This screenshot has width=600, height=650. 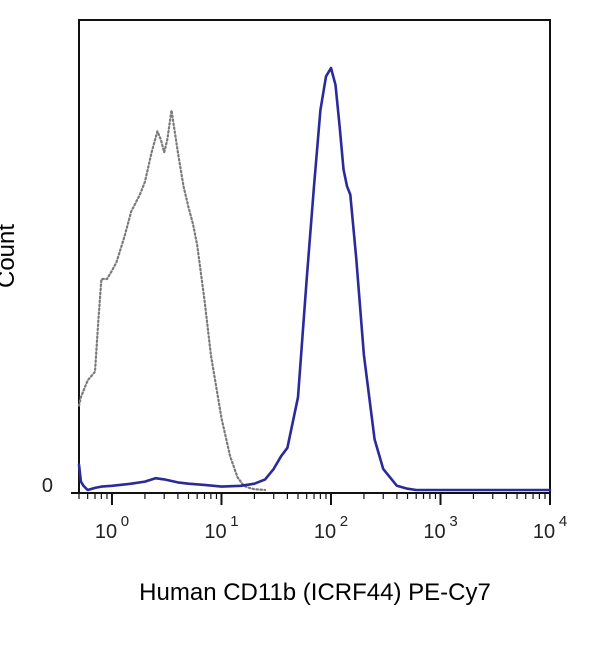 What do you see at coordinates (60, 486) in the screenshot?
I see `y-axis: 0` at bounding box center [60, 486].